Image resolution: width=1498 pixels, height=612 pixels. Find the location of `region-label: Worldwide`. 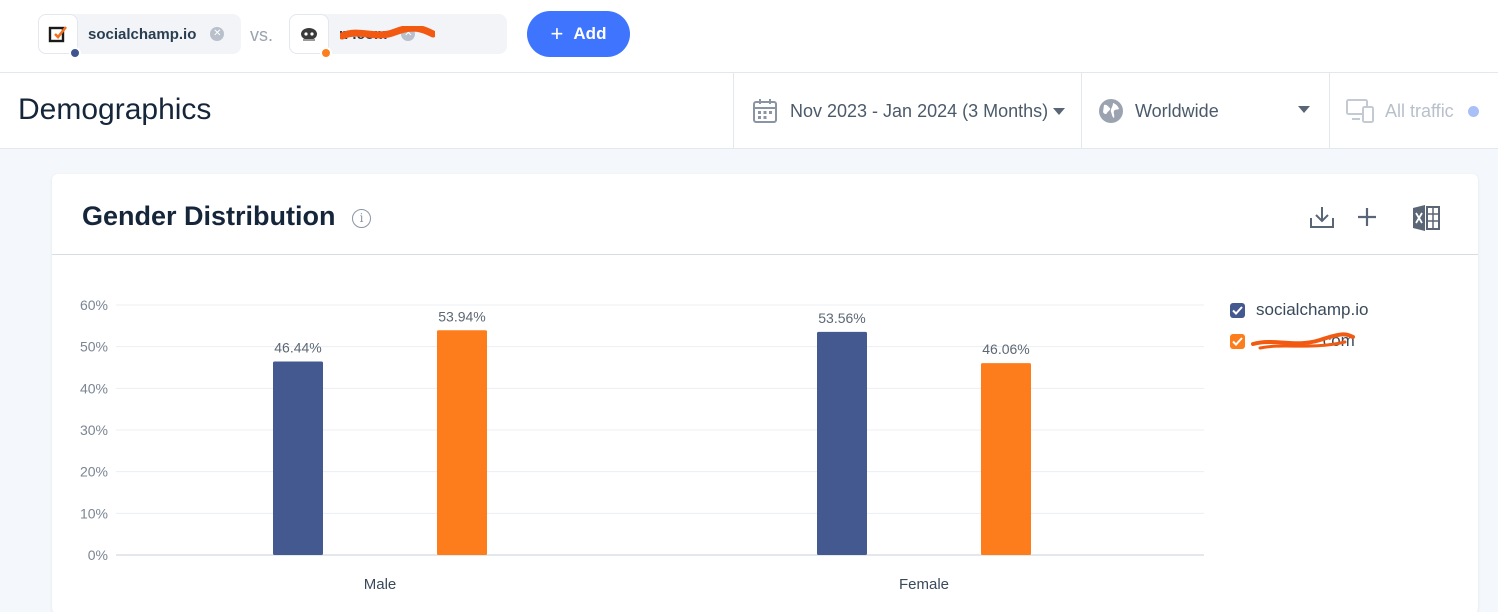

region-label: Worldwide is located at coordinates (1177, 110).